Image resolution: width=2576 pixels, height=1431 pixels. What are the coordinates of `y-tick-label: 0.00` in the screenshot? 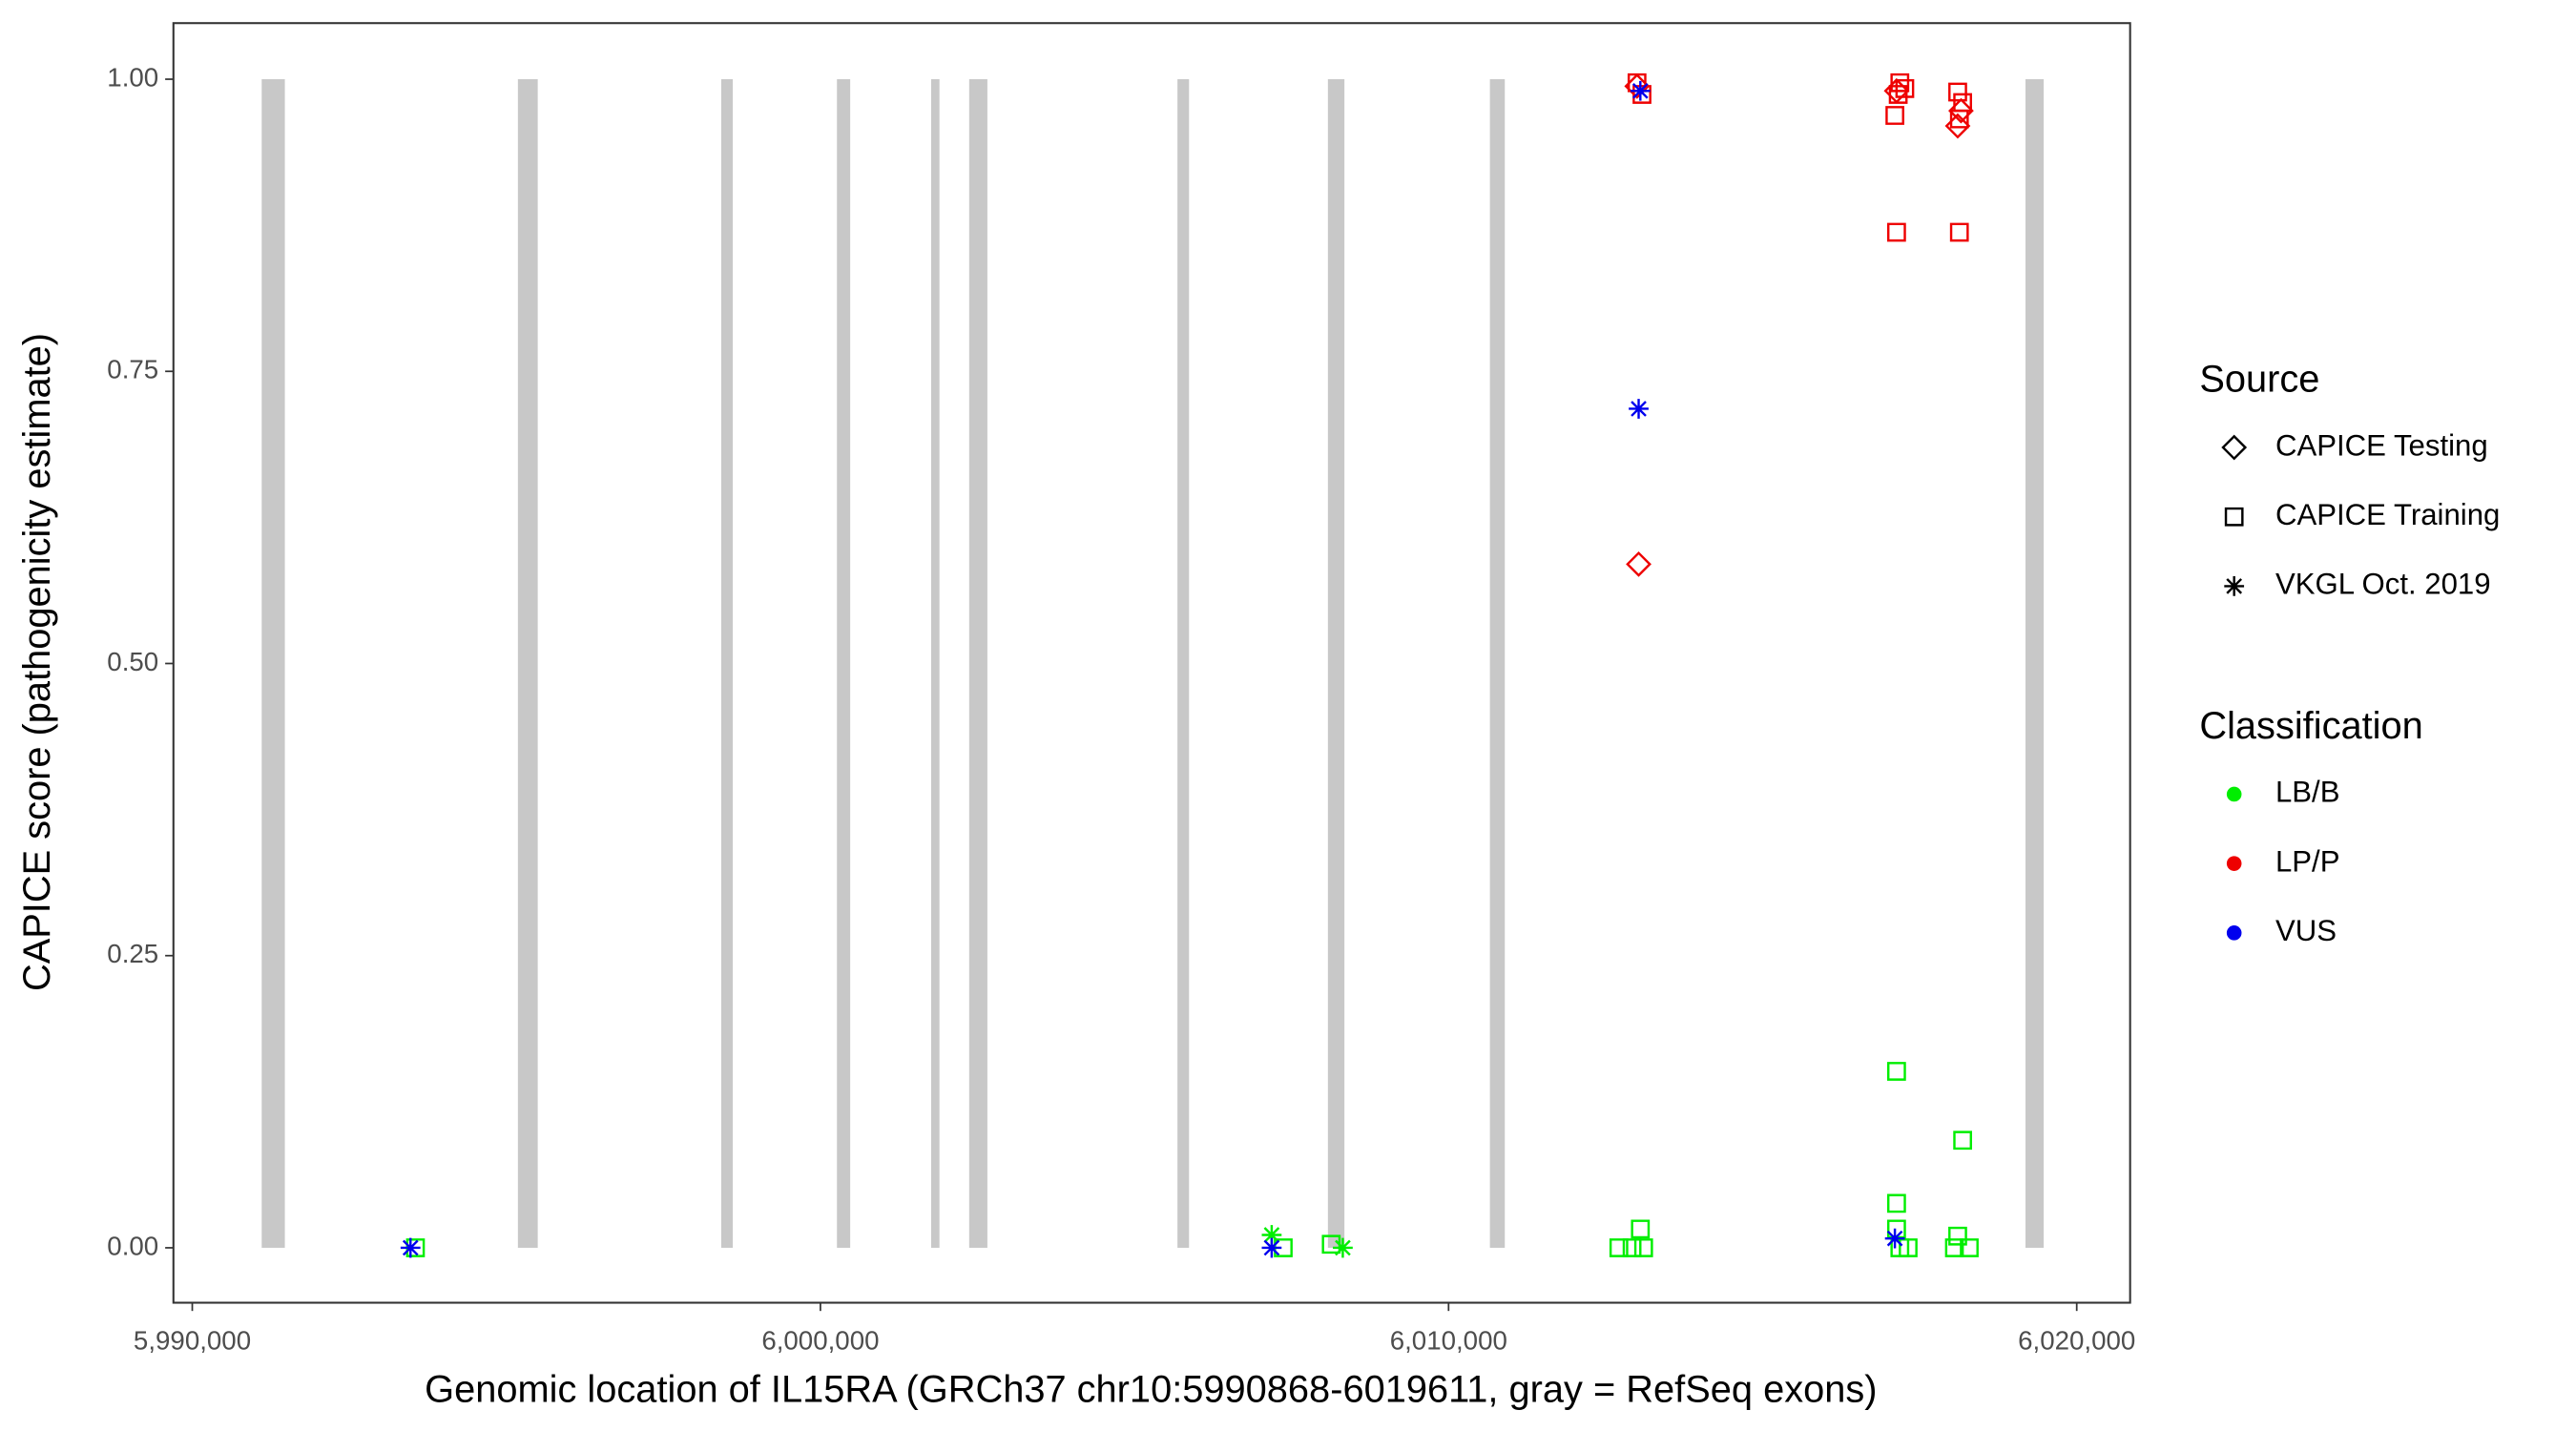 It's located at (132, 1245).